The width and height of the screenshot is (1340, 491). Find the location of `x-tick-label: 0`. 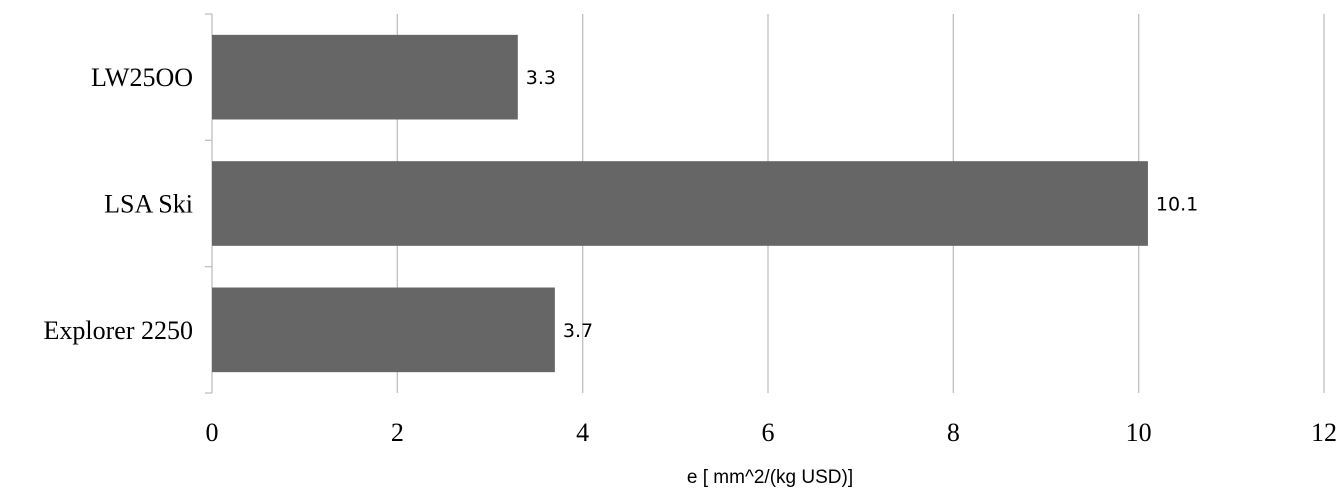

x-tick-label: 0 is located at coordinates (212, 432).